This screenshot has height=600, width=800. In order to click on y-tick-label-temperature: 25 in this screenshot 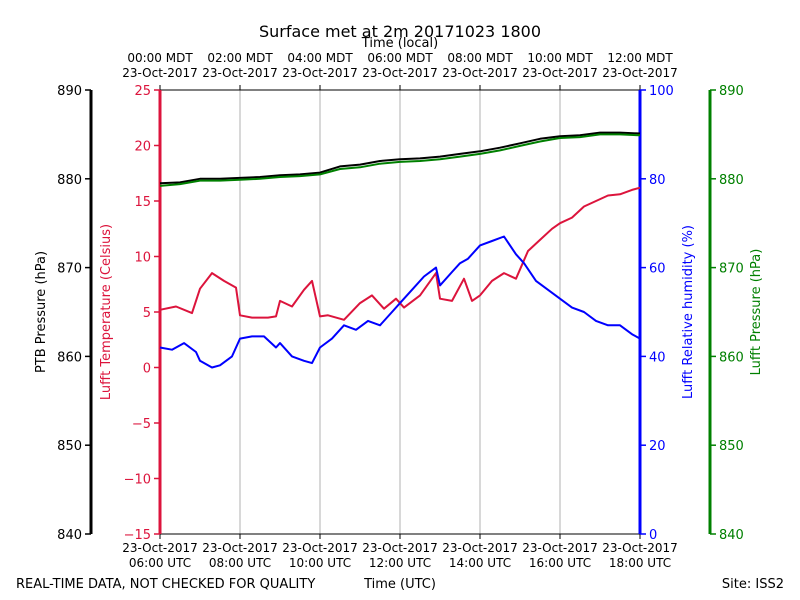, I will do `click(142, 91)`.